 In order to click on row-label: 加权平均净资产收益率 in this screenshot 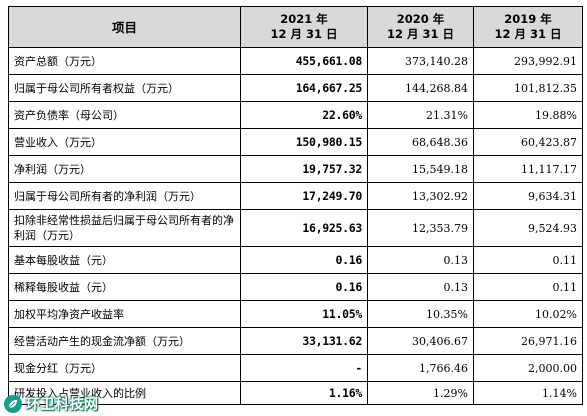, I will do `click(124, 314)`.